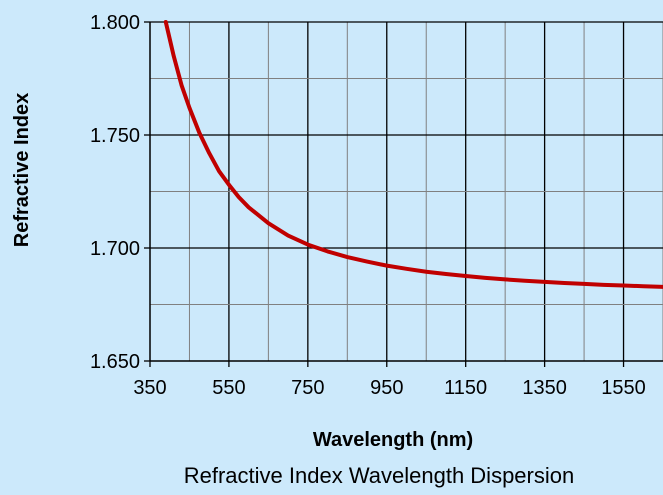 Image resolution: width=663 pixels, height=495 pixels. What do you see at coordinates (149, 388) in the screenshot?
I see `x-tick-label: 350` at bounding box center [149, 388].